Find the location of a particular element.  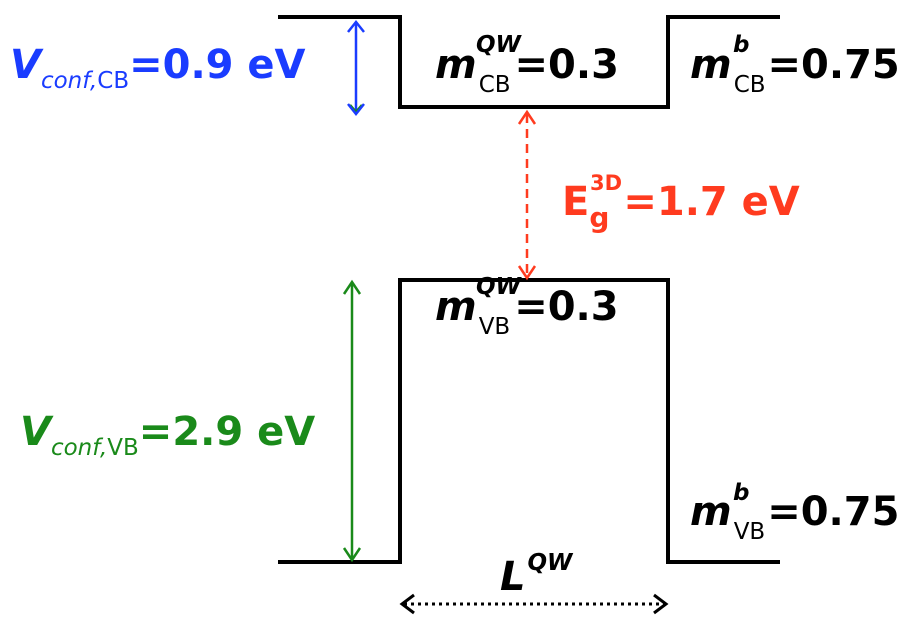

subscript: g is located at coordinates (599, 217).